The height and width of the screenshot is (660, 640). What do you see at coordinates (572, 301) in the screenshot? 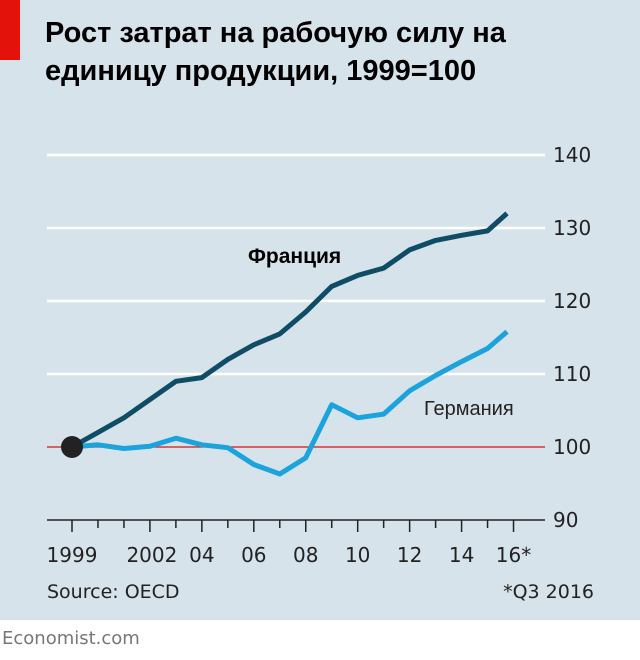
I see `y-tick-label-120: 120` at bounding box center [572, 301].